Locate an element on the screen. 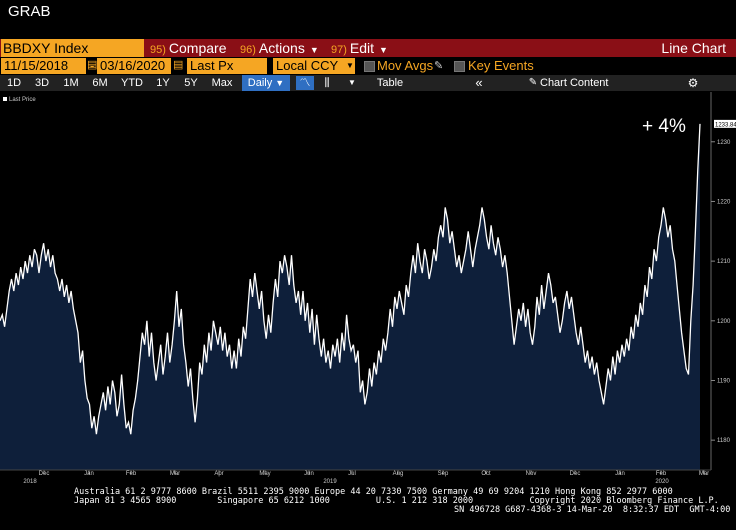 The image size is (736, 530). end-date-field: 03/16/2020 is located at coordinates (134, 66).